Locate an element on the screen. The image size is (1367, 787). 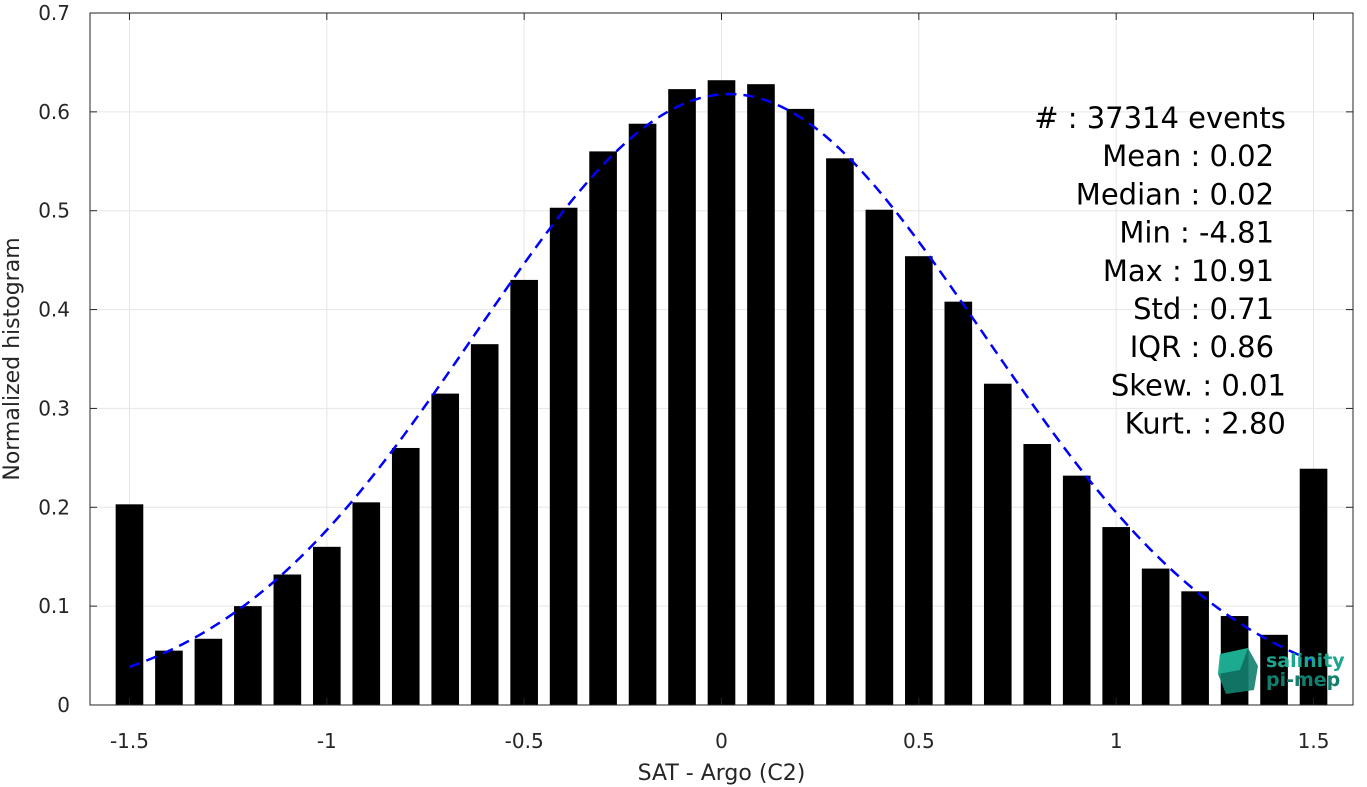
y-tick-label: 0.7 is located at coordinates (54, 13).